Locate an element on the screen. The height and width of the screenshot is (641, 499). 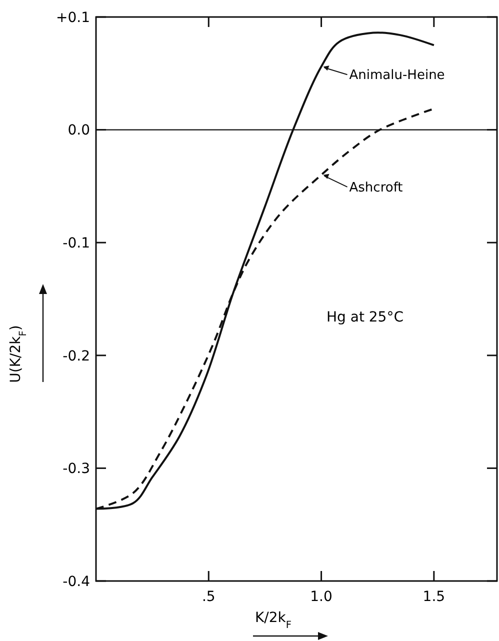
y-tick-label: 0.0 is located at coordinates (79, 130).